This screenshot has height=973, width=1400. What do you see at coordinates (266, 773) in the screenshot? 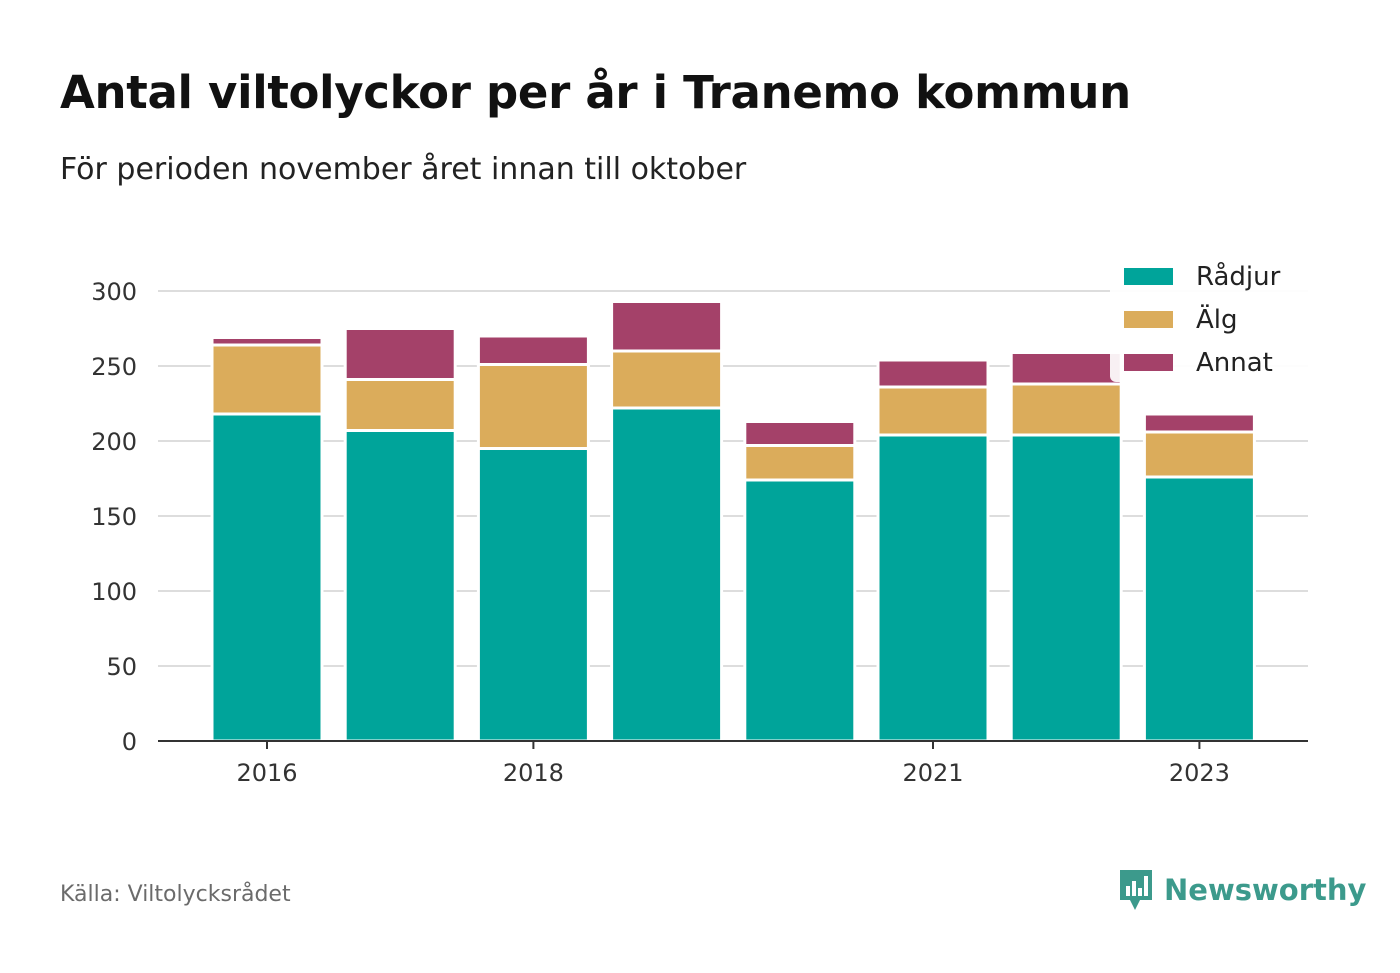
I see `x-tick-label: 2016` at bounding box center [266, 773].